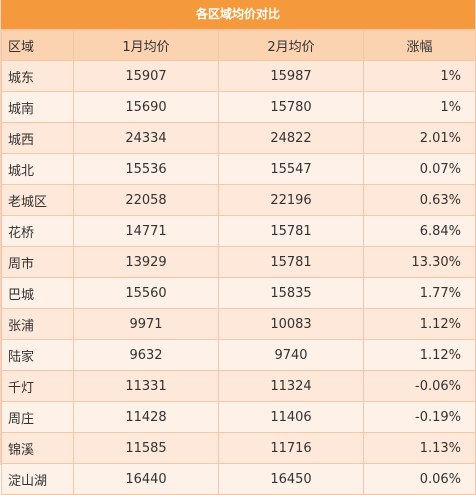 The width and height of the screenshot is (476, 495). What do you see at coordinates (419, 293) in the screenshot?
I see `change-cell: 1.77%` at bounding box center [419, 293].